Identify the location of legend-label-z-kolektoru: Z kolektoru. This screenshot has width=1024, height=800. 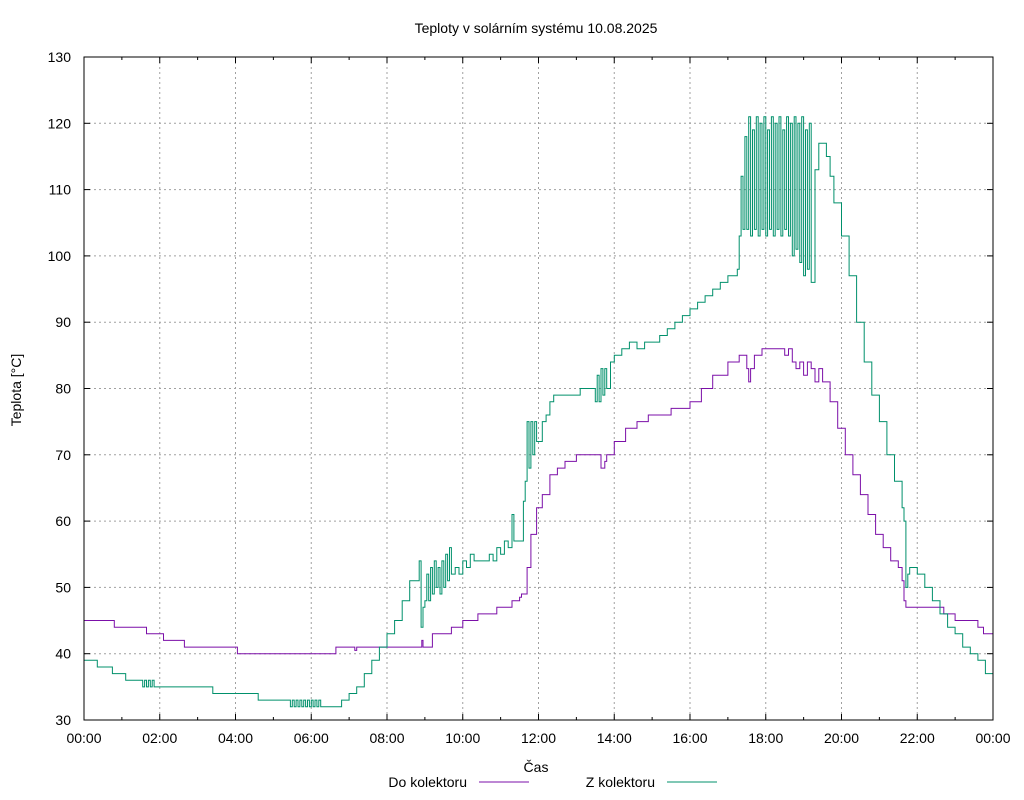
(620, 782).